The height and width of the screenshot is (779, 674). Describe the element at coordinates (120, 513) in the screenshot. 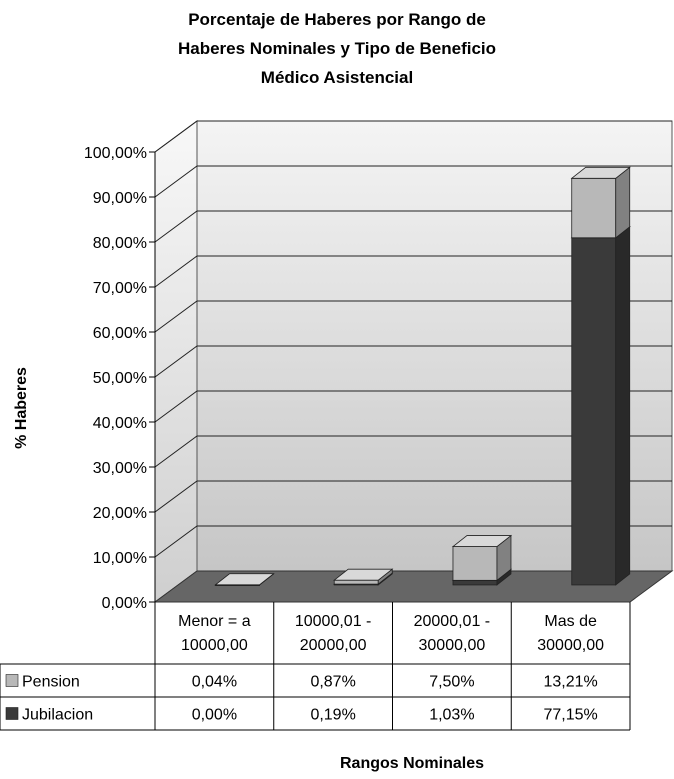

I see `y-tick-label: 20,00%` at that location.